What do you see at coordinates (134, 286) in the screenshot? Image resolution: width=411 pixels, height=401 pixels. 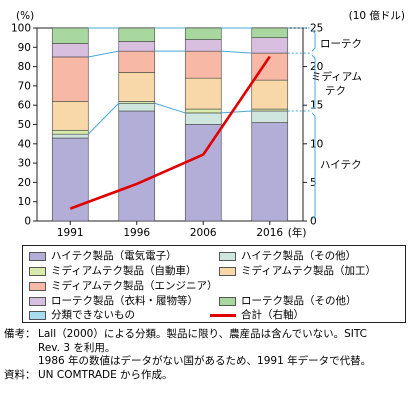 I see `legend-label: ミディアムテク製品（エンジニア）` at bounding box center [134, 286].